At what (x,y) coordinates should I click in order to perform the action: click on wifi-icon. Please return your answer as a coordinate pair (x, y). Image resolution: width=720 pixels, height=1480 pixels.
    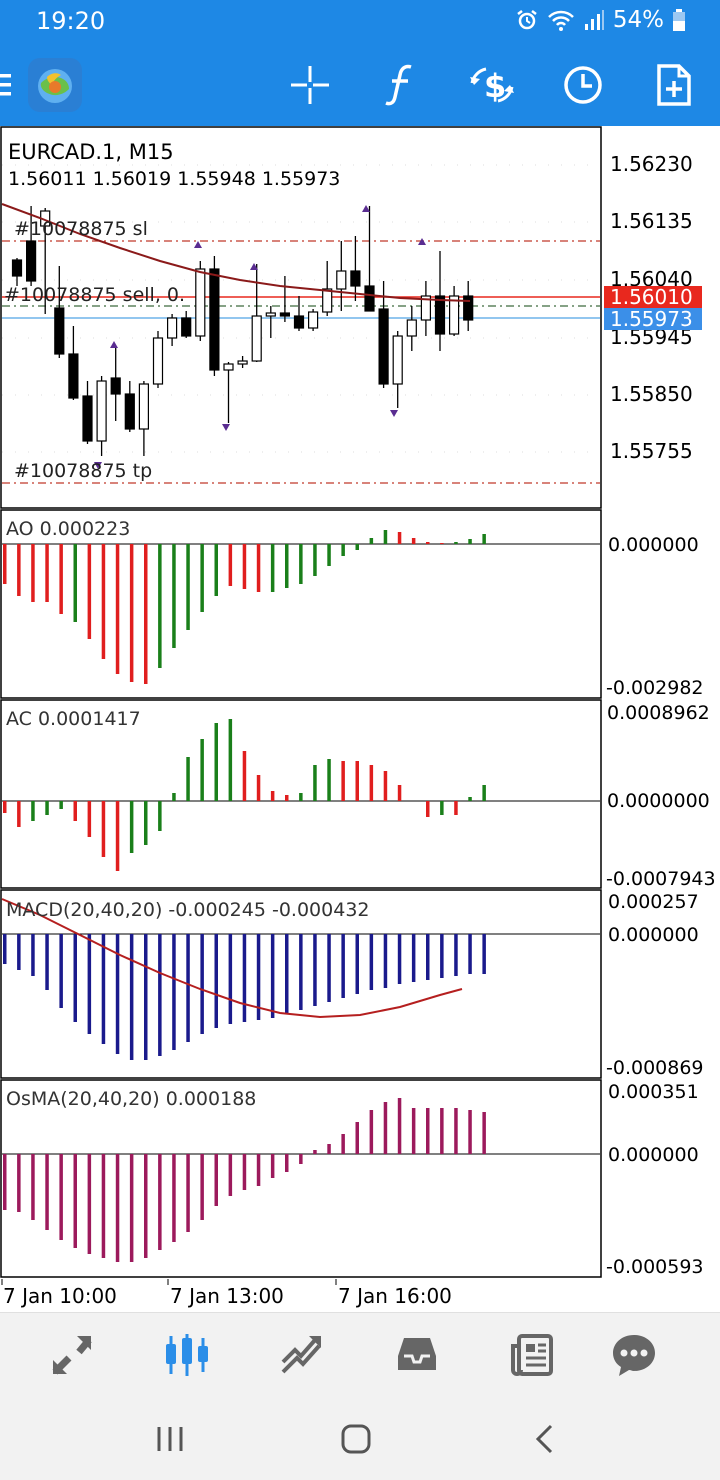
    Looking at the image, I should click on (560, 20).